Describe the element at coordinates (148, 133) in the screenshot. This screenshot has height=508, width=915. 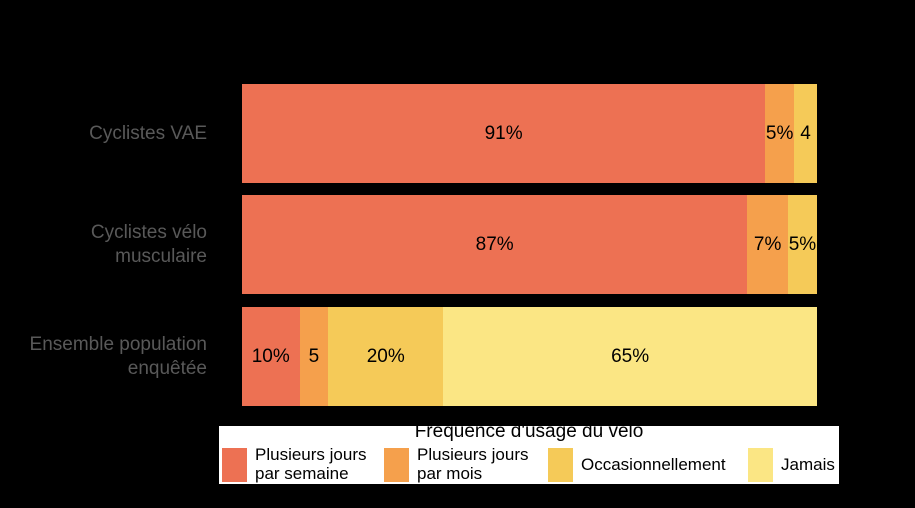
I see `category-label-line: Cyclistes VAE` at that location.